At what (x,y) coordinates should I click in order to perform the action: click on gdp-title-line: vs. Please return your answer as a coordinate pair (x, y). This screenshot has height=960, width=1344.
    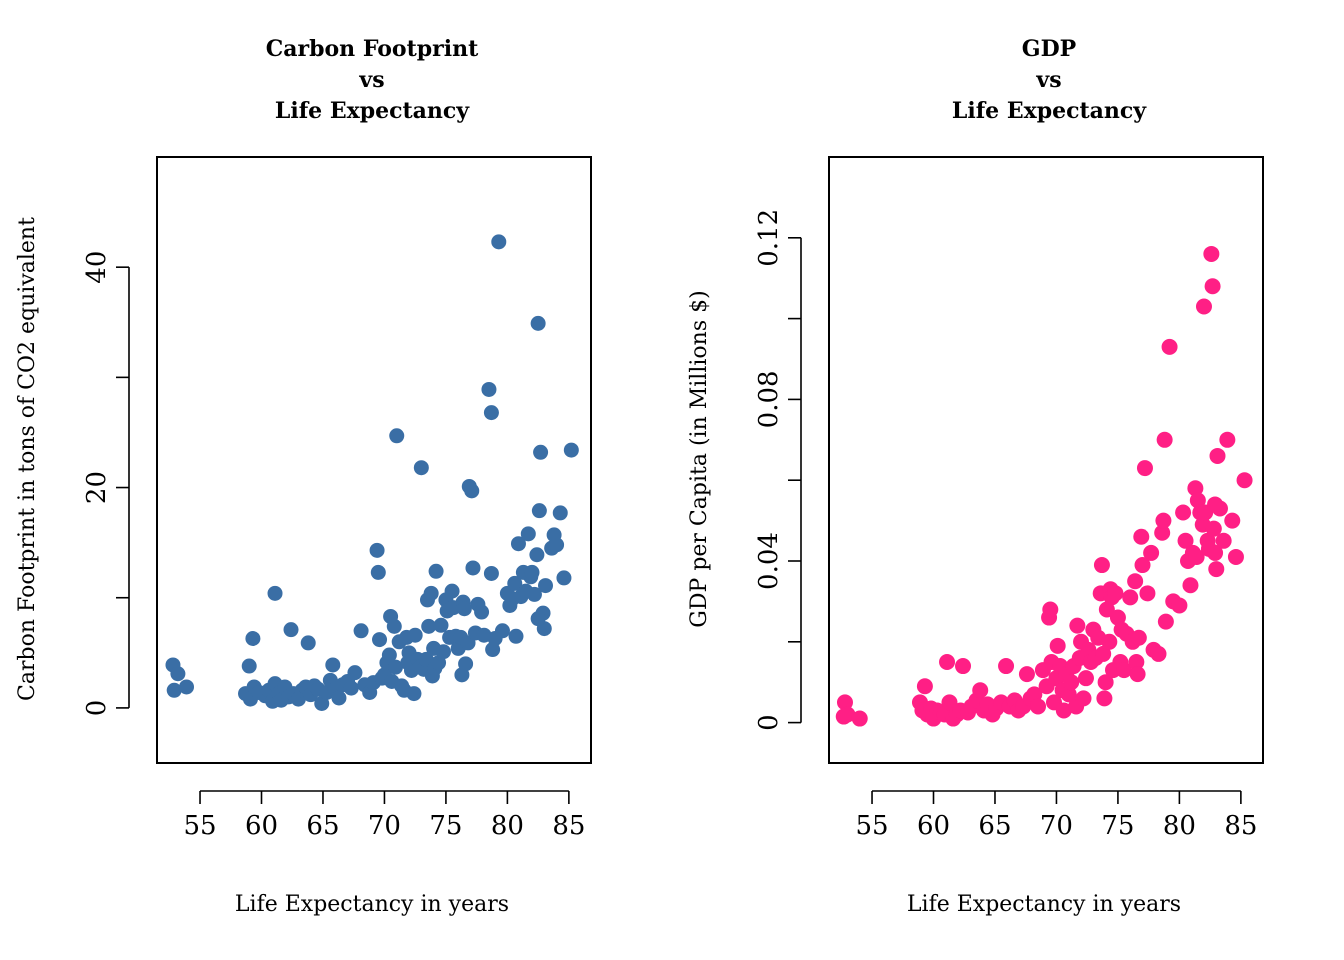
    Looking at the image, I should click on (1048, 80).